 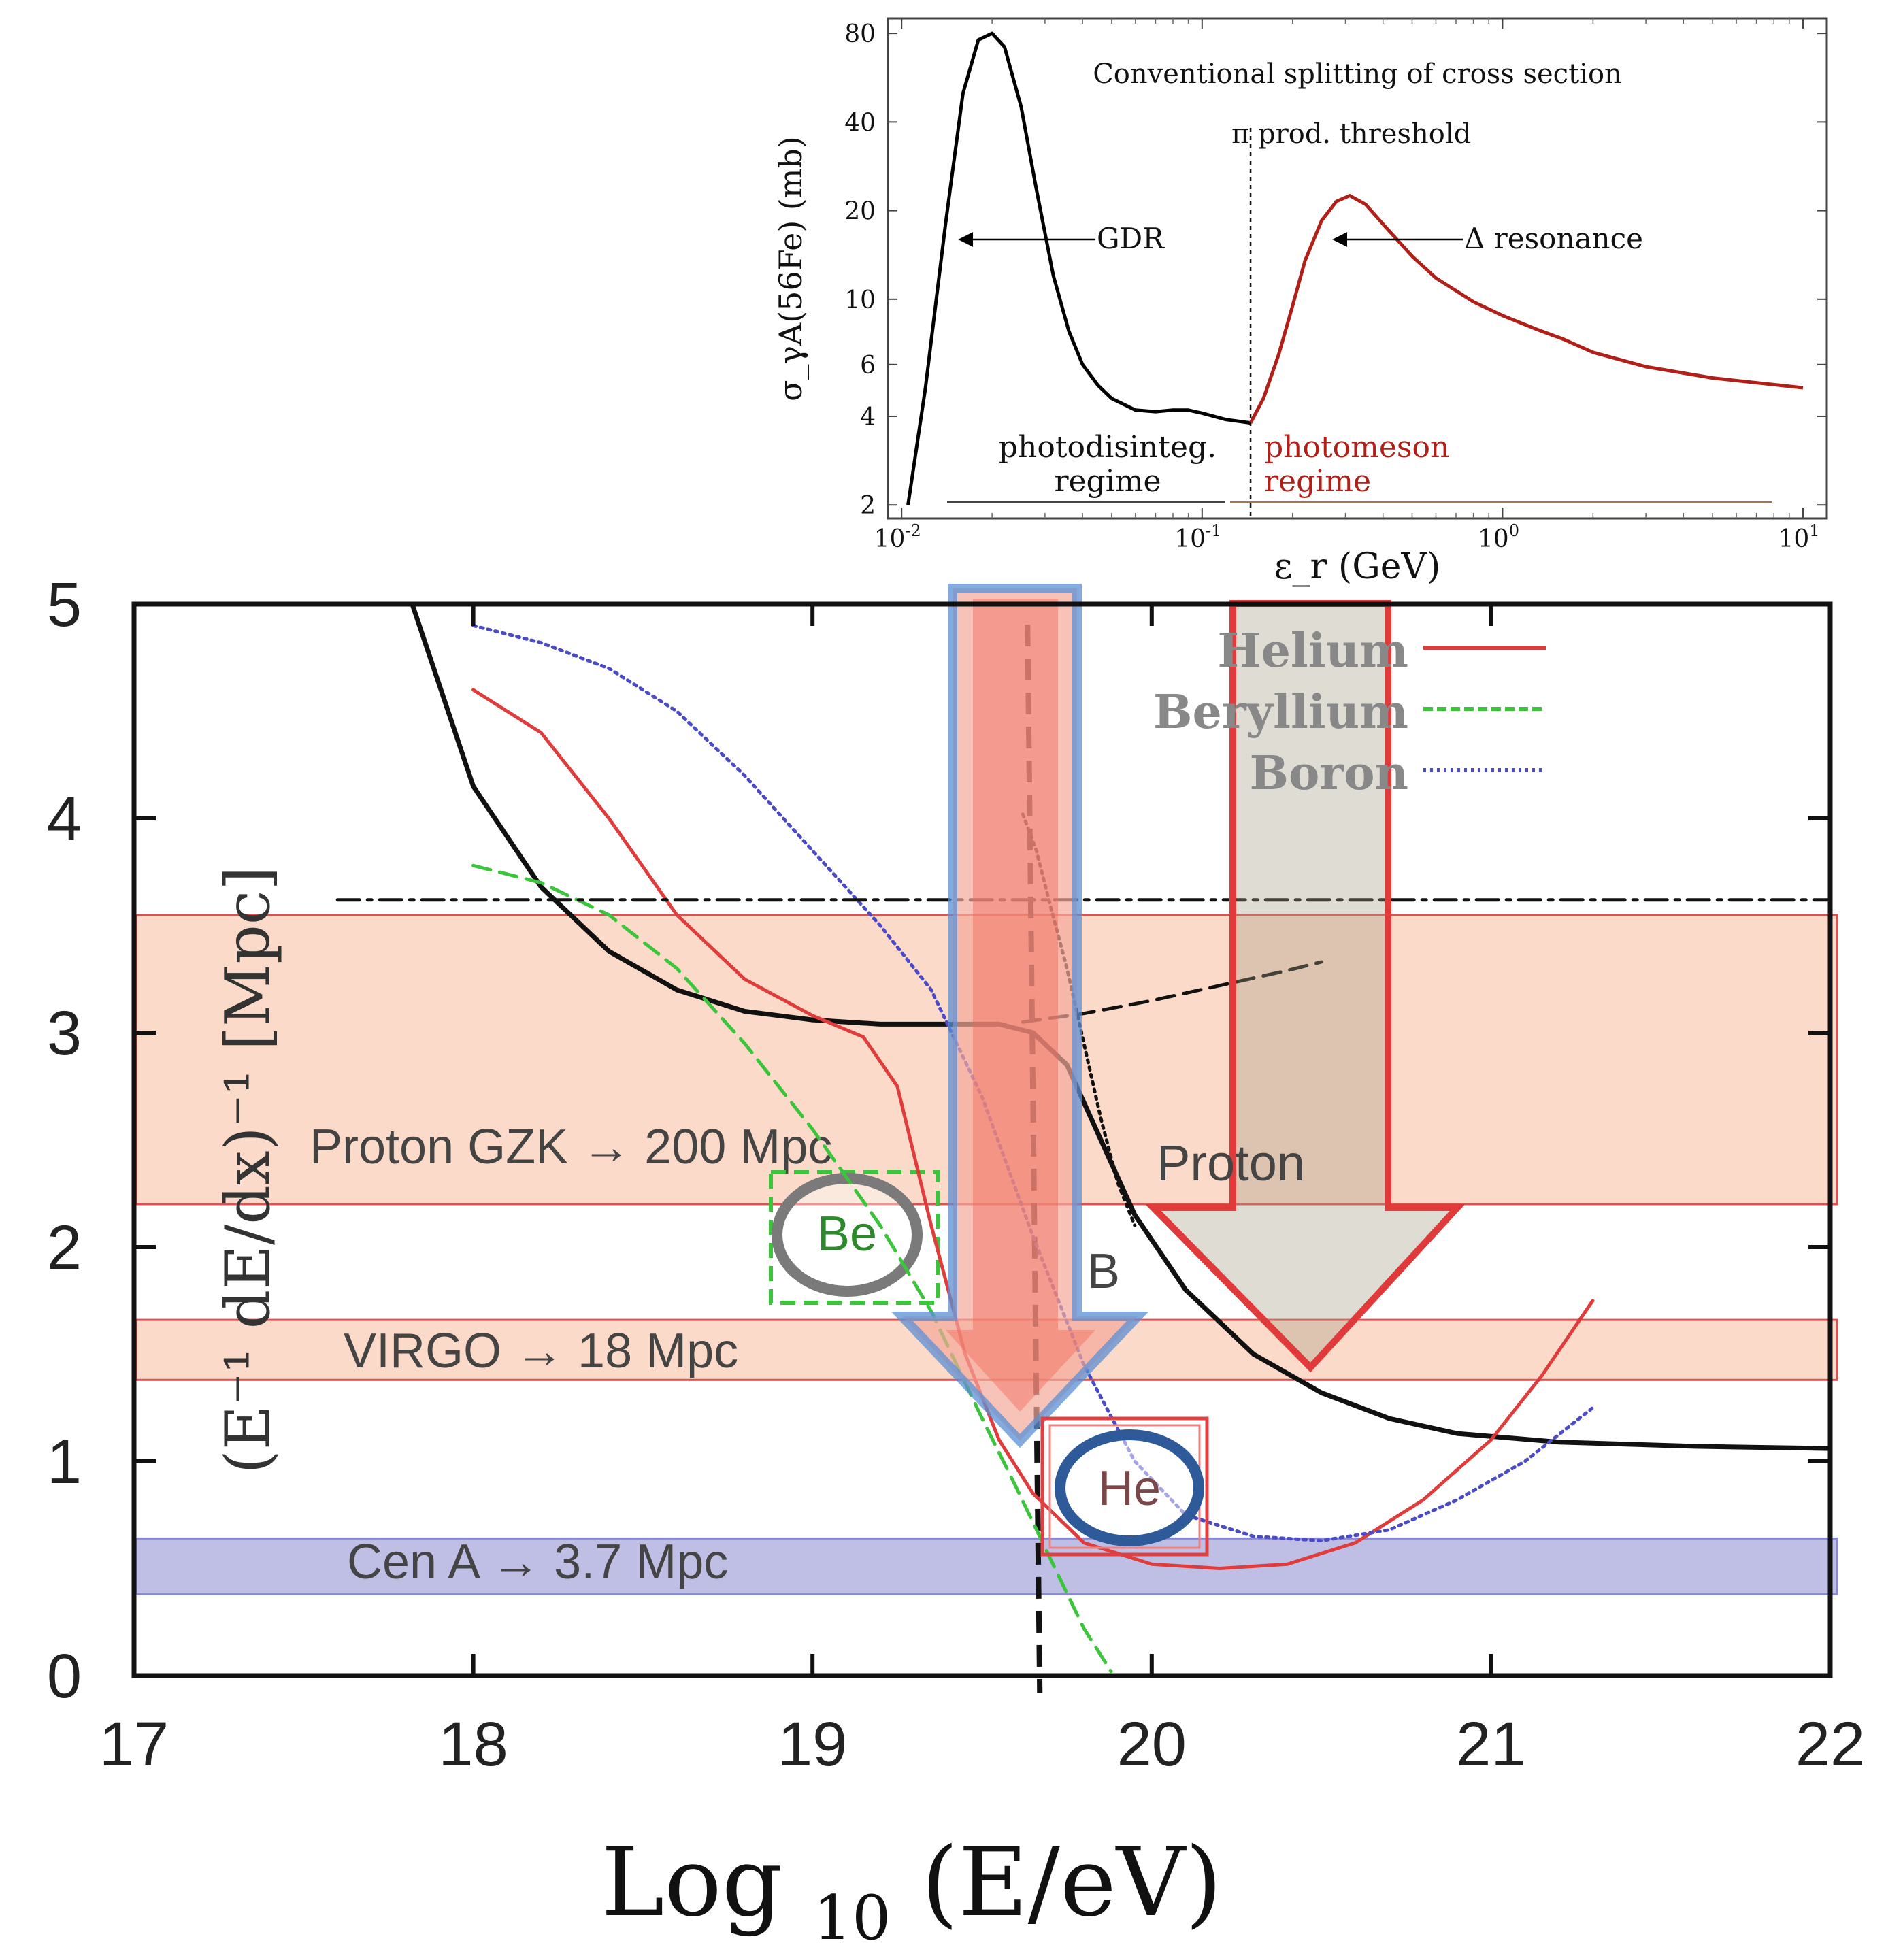 What do you see at coordinates (860, 123) in the screenshot?
I see `cross-section-y-tick-label: 40` at bounding box center [860, 123].